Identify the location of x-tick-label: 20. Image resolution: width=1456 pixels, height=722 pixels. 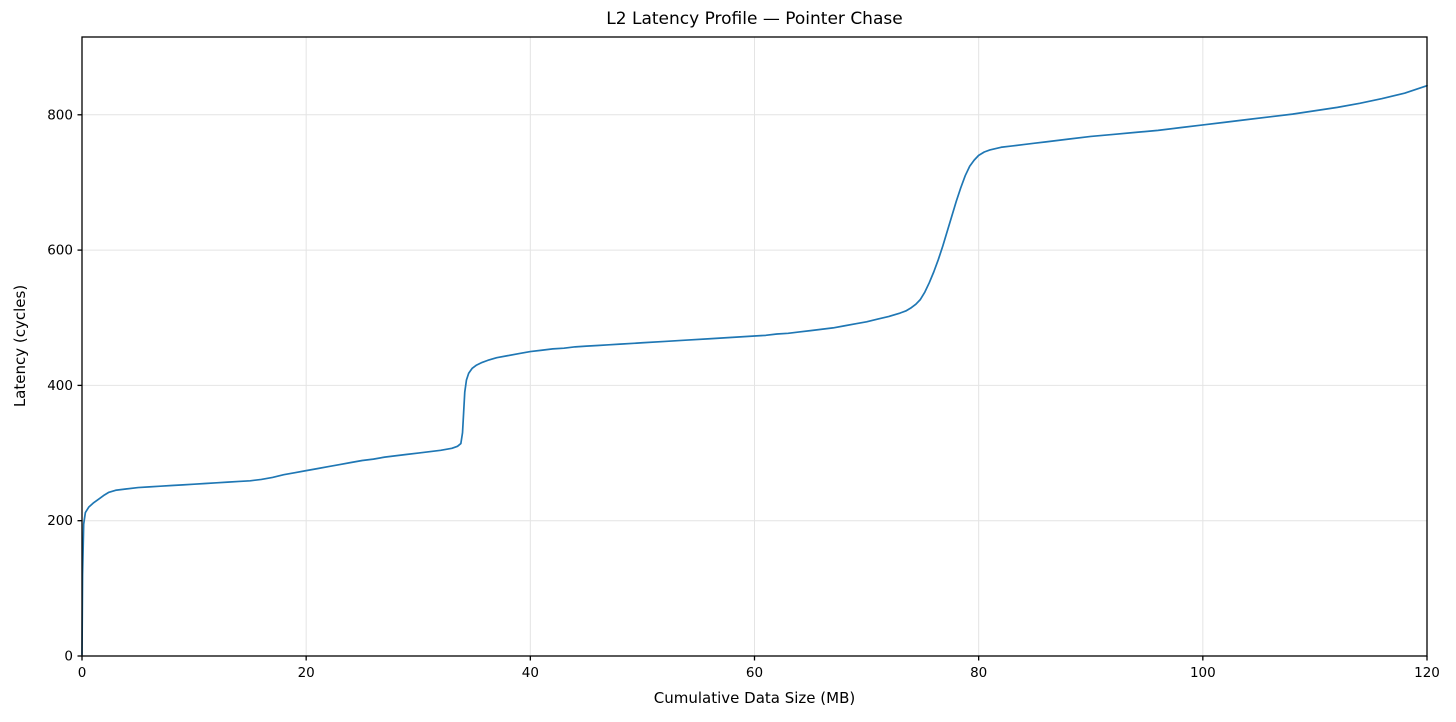
(306, 673).